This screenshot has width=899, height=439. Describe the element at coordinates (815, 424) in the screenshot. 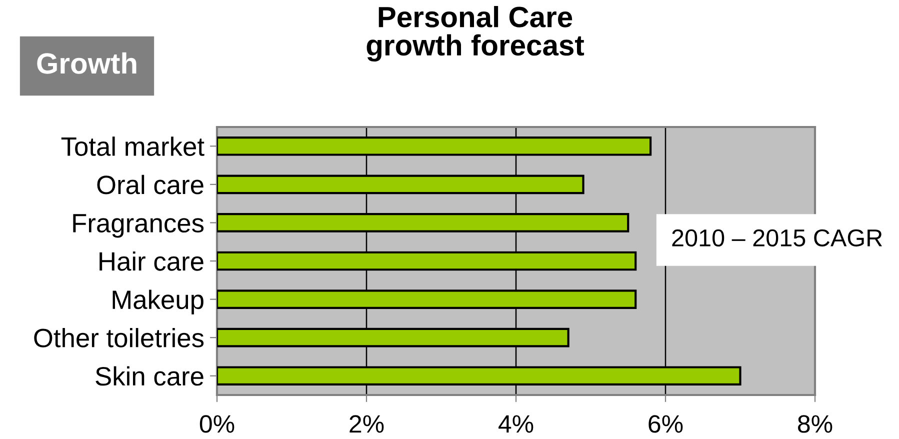

I see `x-tick-label: 8%` at that location.